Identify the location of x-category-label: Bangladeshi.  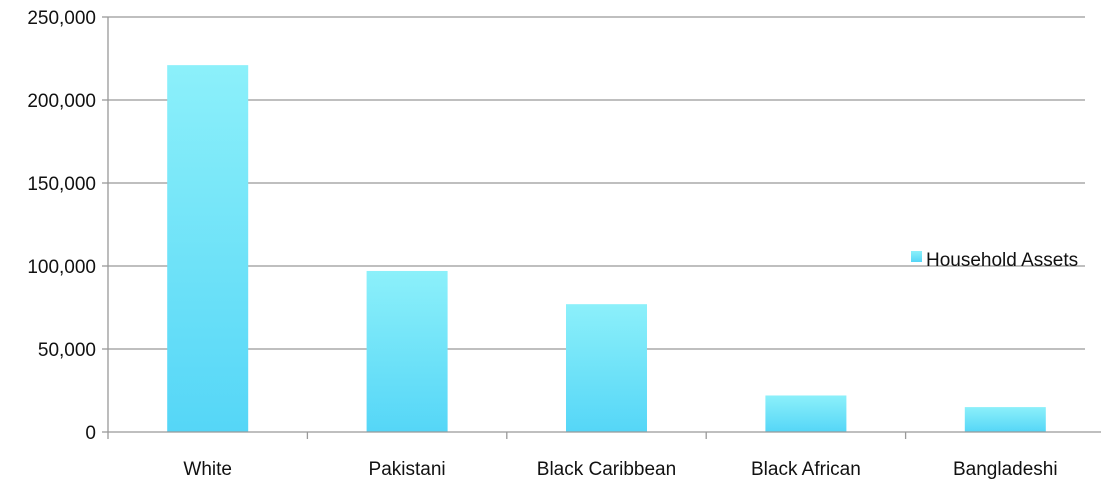
(1005, 469).